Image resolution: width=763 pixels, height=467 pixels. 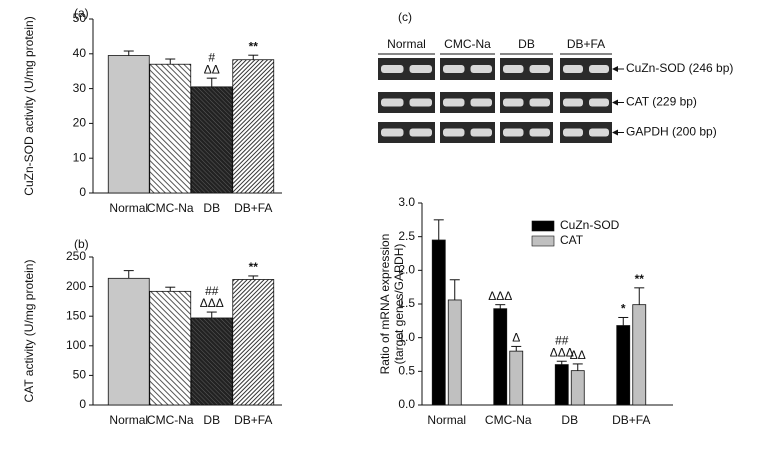 I want to click on y-tick-label: 20, so click(x=80, y=123).